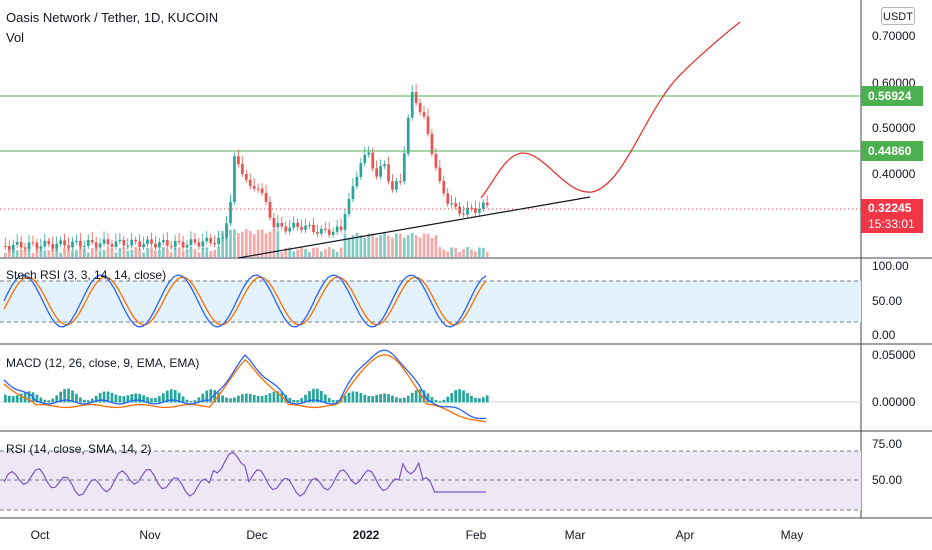 The width and height of the screenshot is (932, 550). Describe the element at coordinates (894, 402) in the screenshot. I see `macd-tick: 0.00000` at that location.